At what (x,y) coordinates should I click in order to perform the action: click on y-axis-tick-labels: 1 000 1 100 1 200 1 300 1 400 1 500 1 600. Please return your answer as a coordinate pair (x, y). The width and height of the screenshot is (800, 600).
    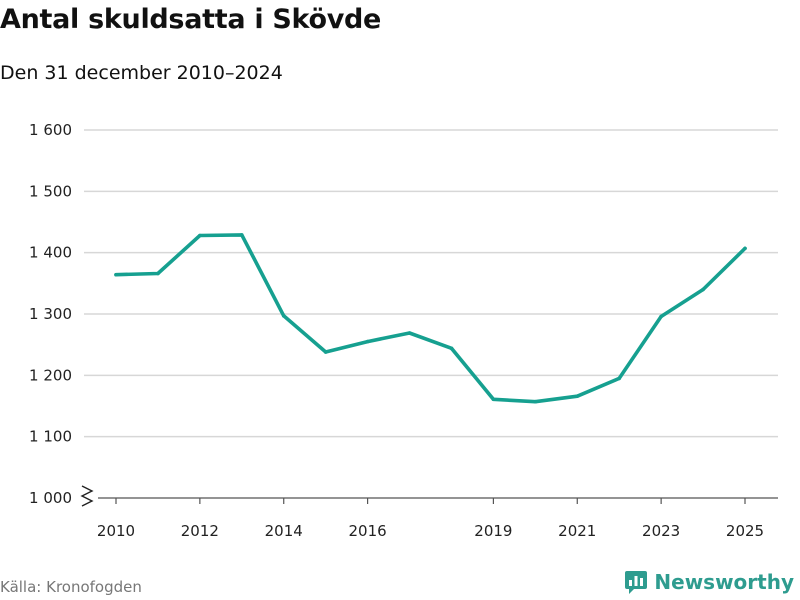
    Looking at the image, I should click on (50, 314).